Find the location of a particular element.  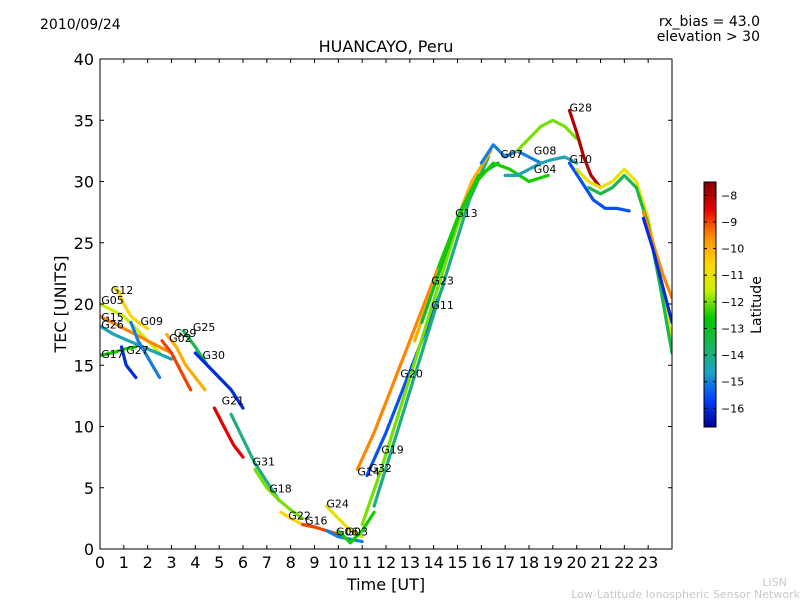

y-tick-label: 0 is located at coordinates (89, 549).